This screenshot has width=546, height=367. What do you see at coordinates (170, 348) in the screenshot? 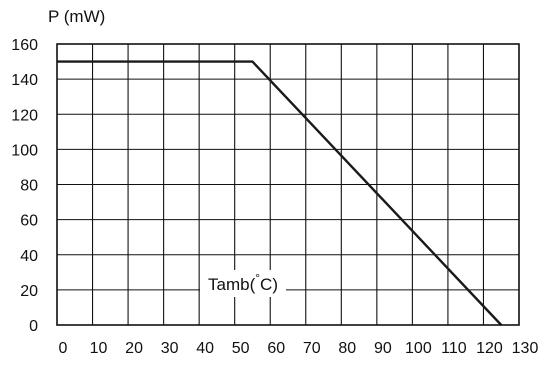
I see `x-tick-label: 30` at bounding box center [170, 348].